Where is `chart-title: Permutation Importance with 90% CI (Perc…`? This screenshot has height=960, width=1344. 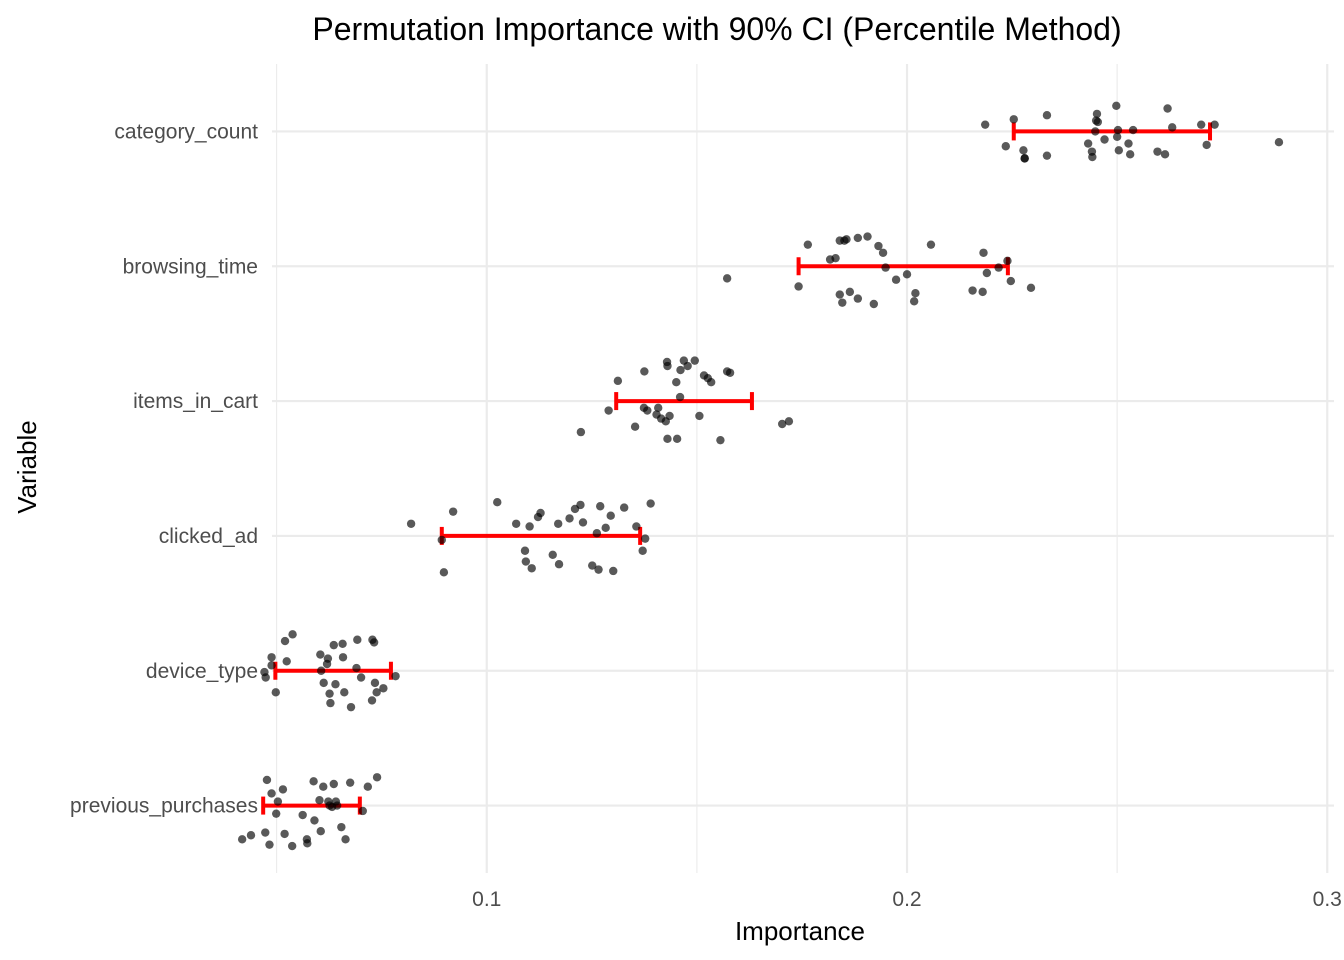 chart-title: Permutation Importance with 90% CI (Perc… is located at coordinates (716, 29).